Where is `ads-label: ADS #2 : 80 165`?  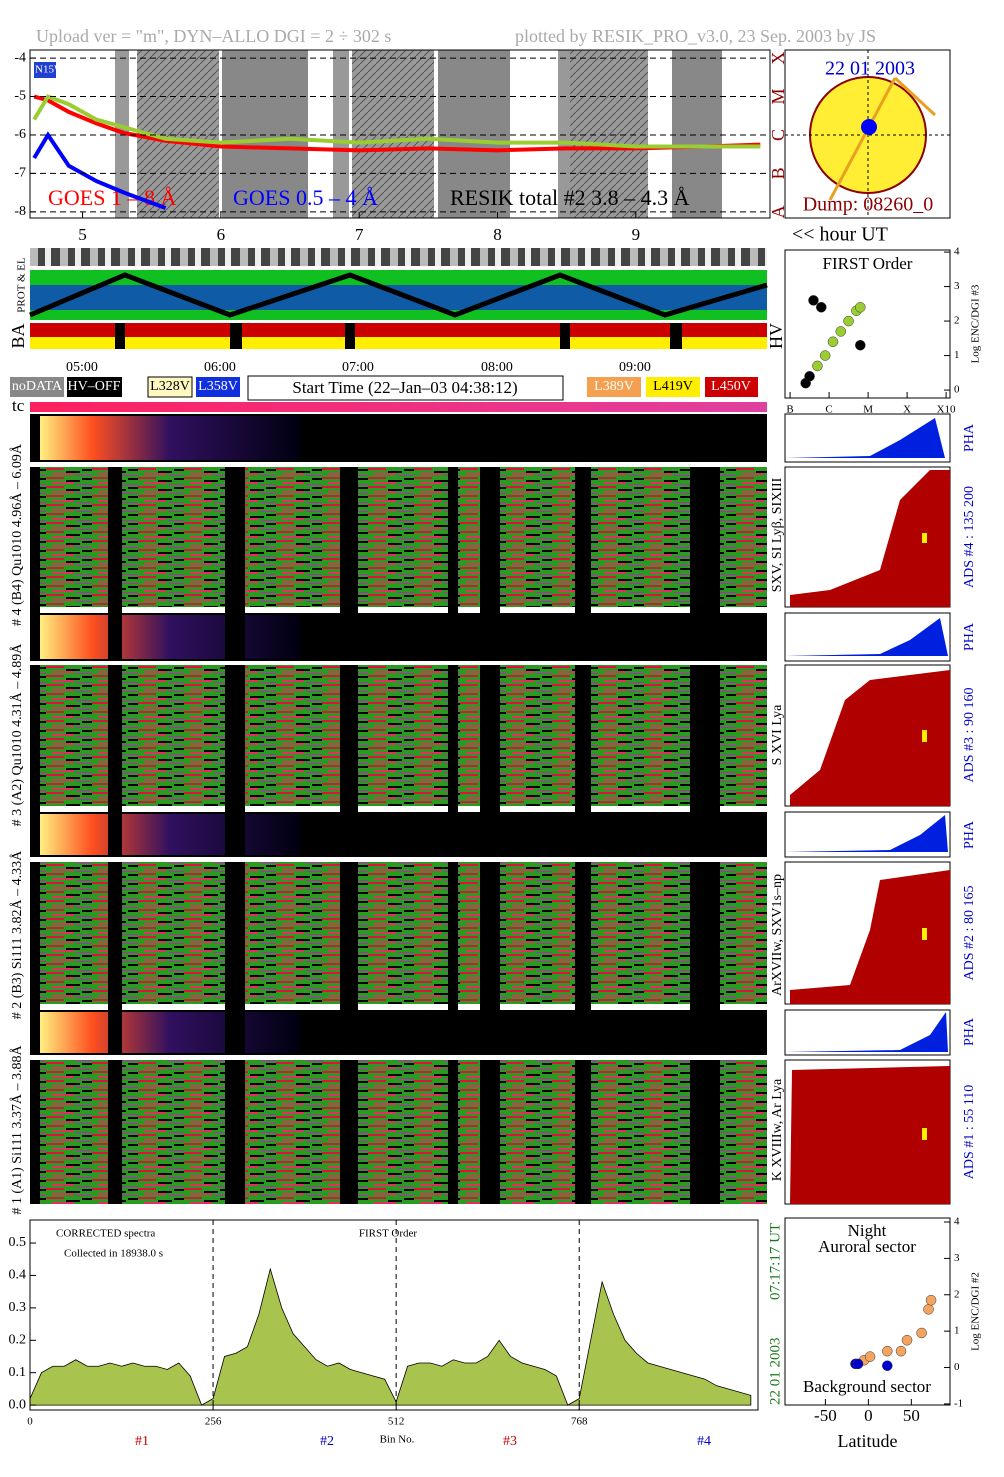
ads-label: ADS #2 : 80 165 is located at coordinates (969, 933).